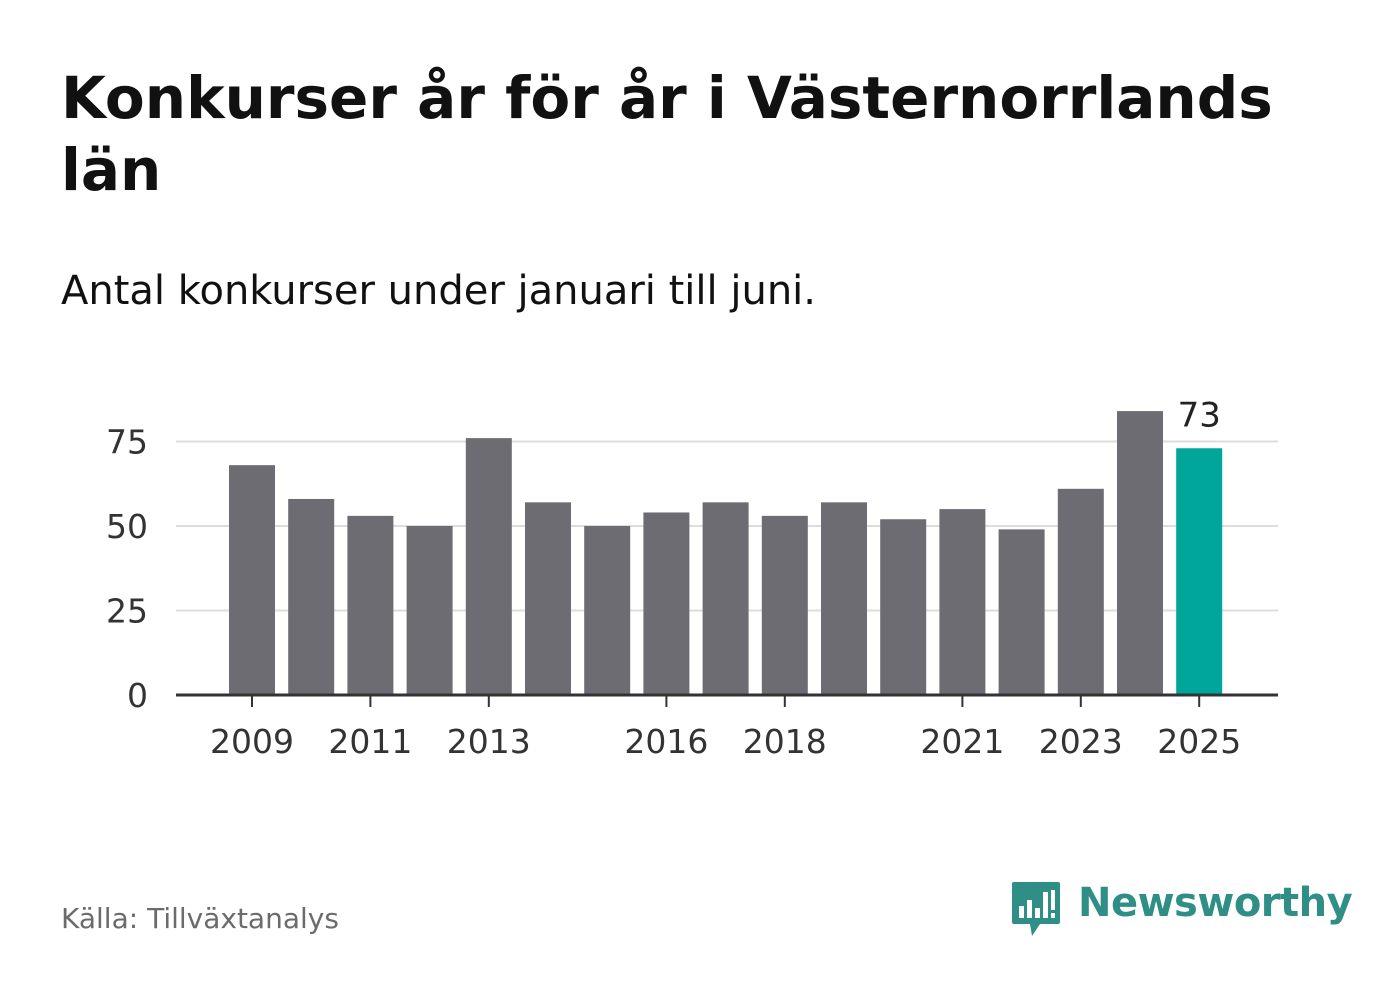  What do you see at coordinates (252, 580) in the screenshot?
I see `bar-2009` at bounding box center [252, 580].